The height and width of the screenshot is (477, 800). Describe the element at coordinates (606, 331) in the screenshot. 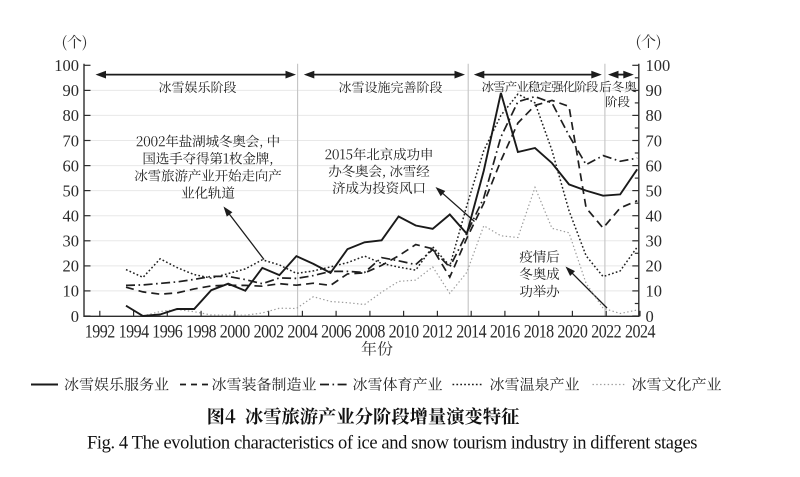

I see `svg-text: 2022` at that location.